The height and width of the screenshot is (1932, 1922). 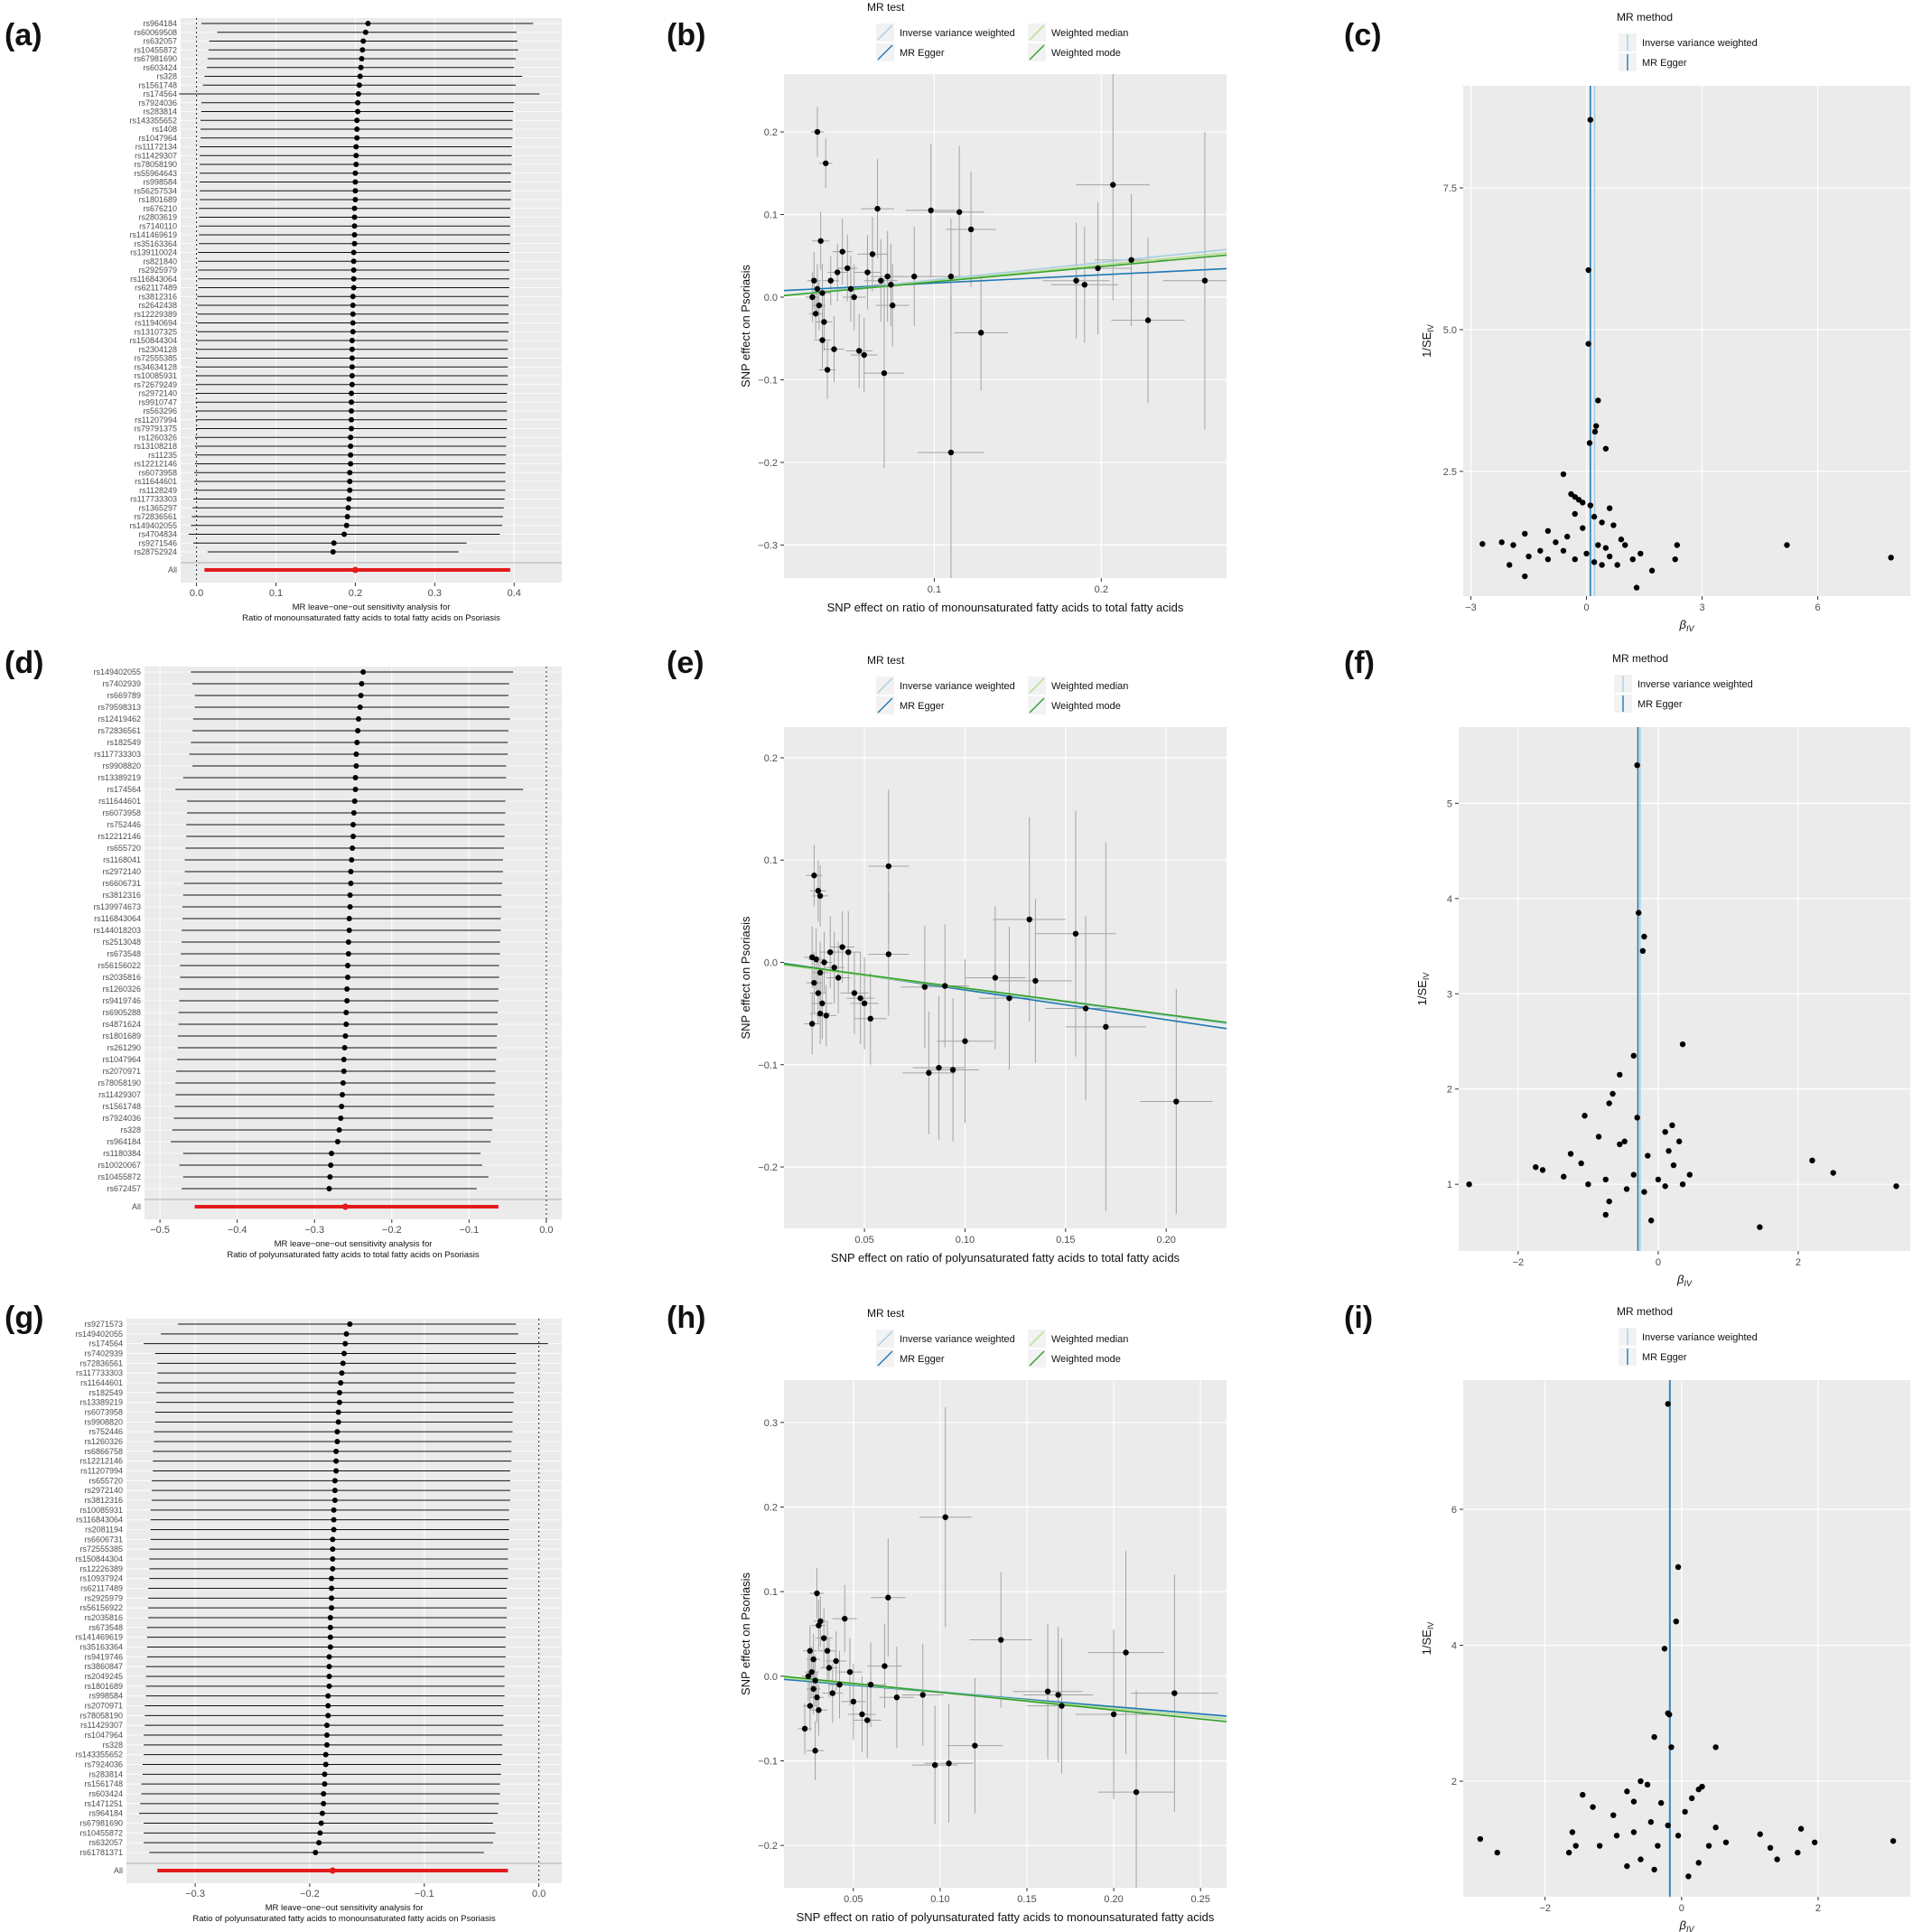 I want to click on snp-label: rs563296, so click(x=160, y=410).